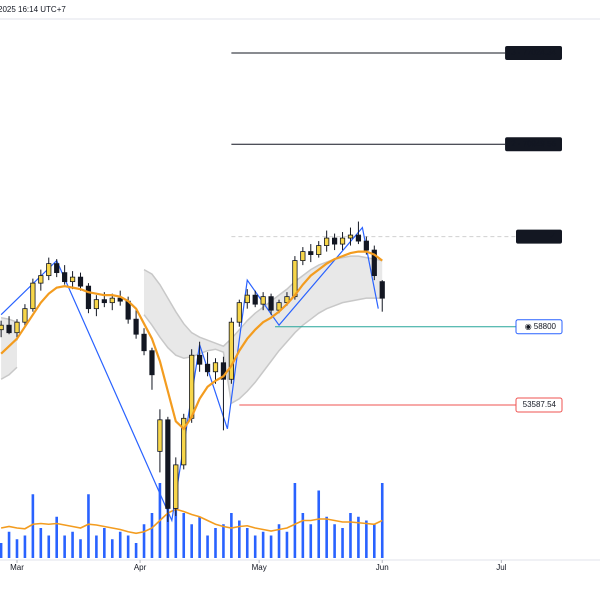  Describe the element at coordinates (140, 567) in the screenshot. I see `x-tick-label: Apr` at that location.